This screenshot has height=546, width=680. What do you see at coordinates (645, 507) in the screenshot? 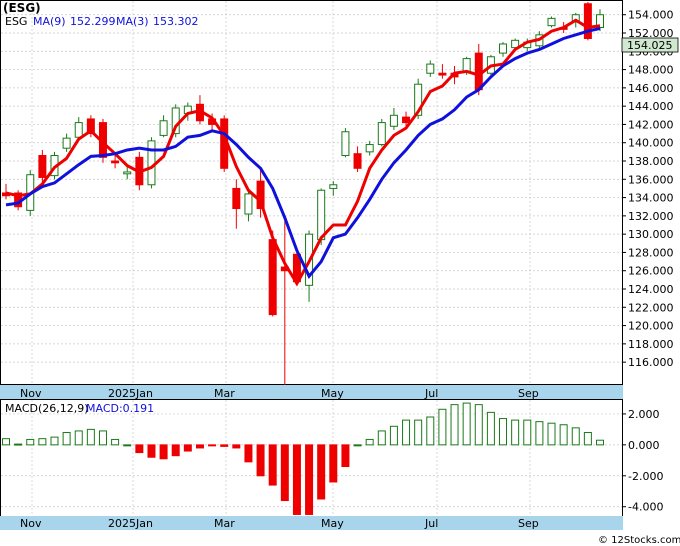
I see `macd-tick-label: -4.000` at bounding box center [645, 507].